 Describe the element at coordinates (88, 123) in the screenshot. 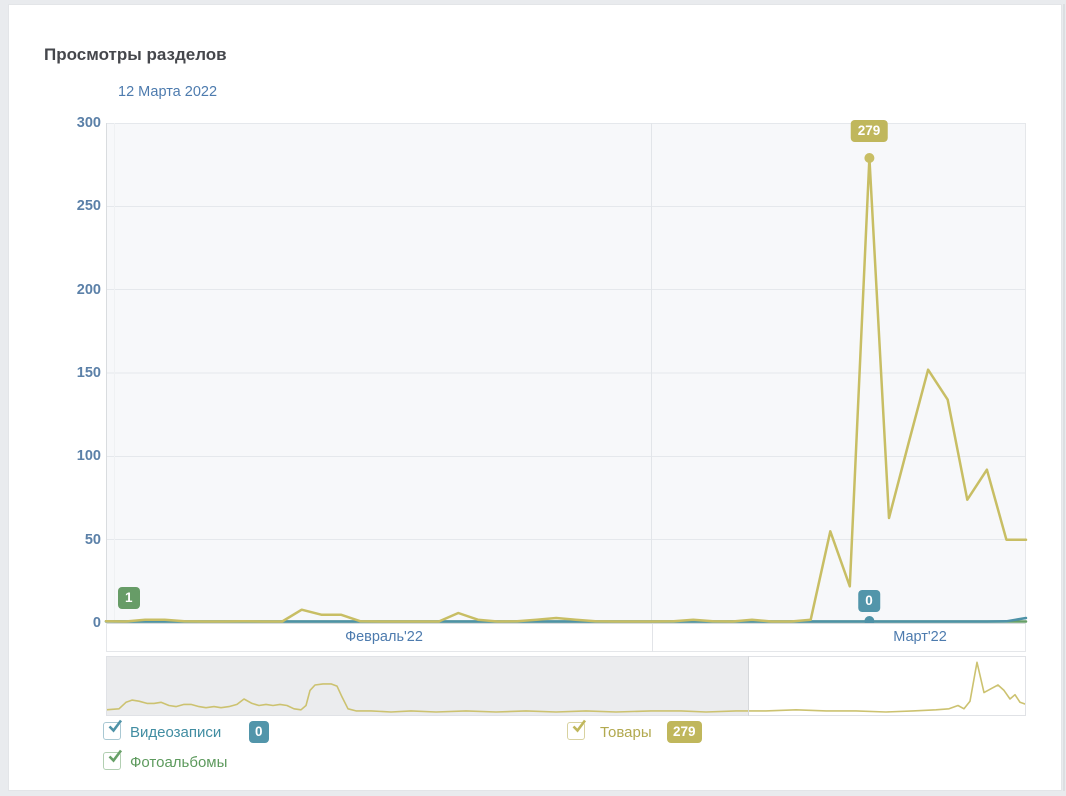

I see `y-tick-label: 300` at that location.